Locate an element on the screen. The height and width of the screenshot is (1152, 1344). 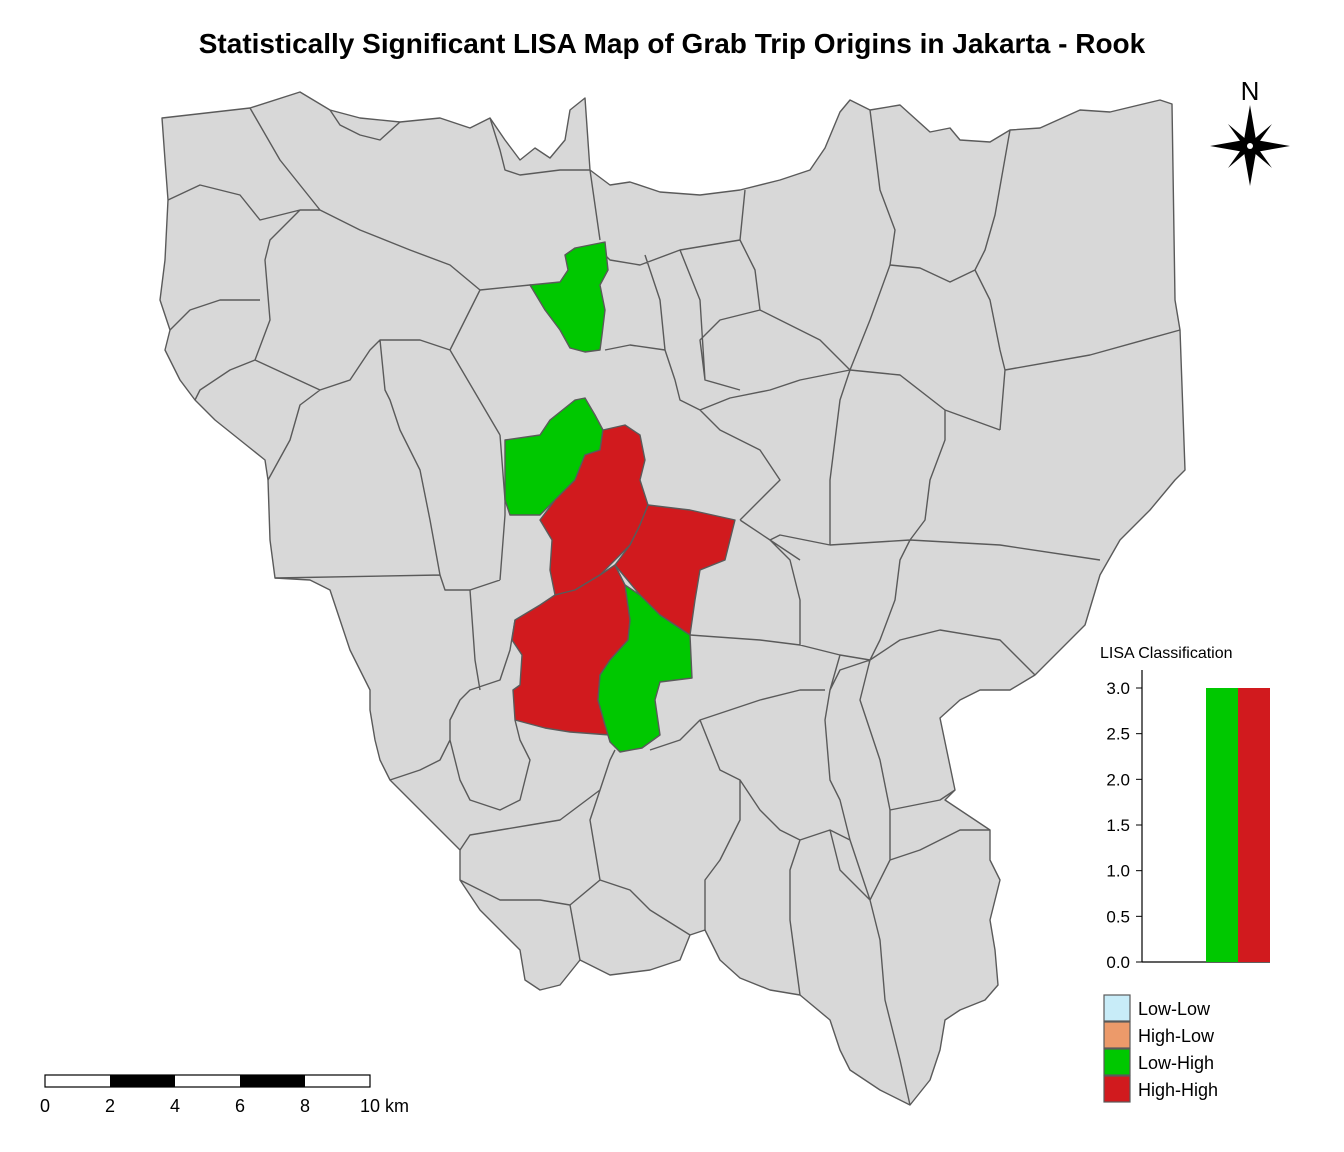
legend-swatch-high-low is located at coordinates (1117, 1035).